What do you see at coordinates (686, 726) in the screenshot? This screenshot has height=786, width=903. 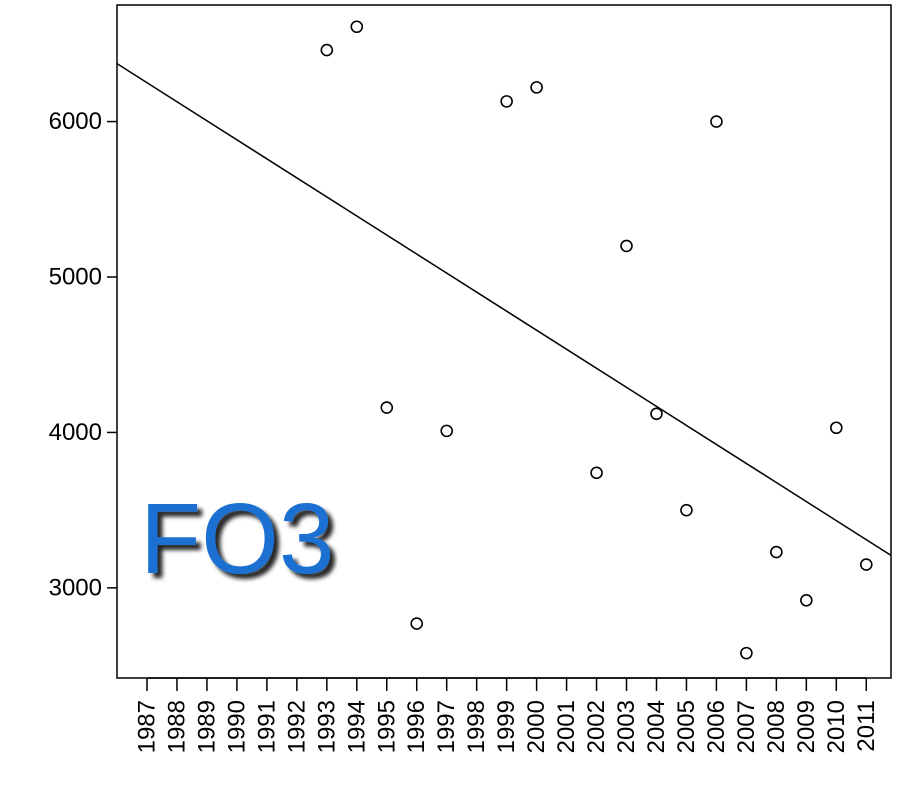 I see `x-tick-label: 2005` at bounding box center [686, 726].